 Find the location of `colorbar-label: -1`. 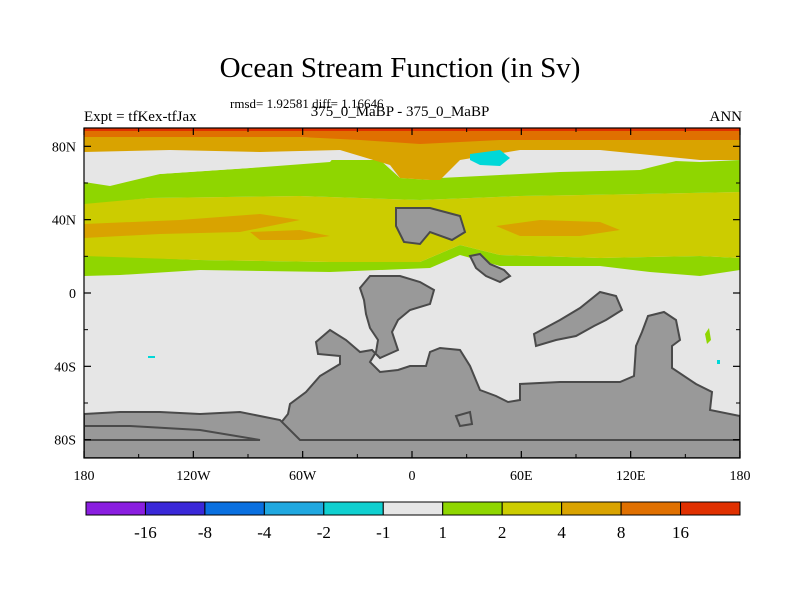

colorbar-label: -1 is located at coordinates (383, 532).